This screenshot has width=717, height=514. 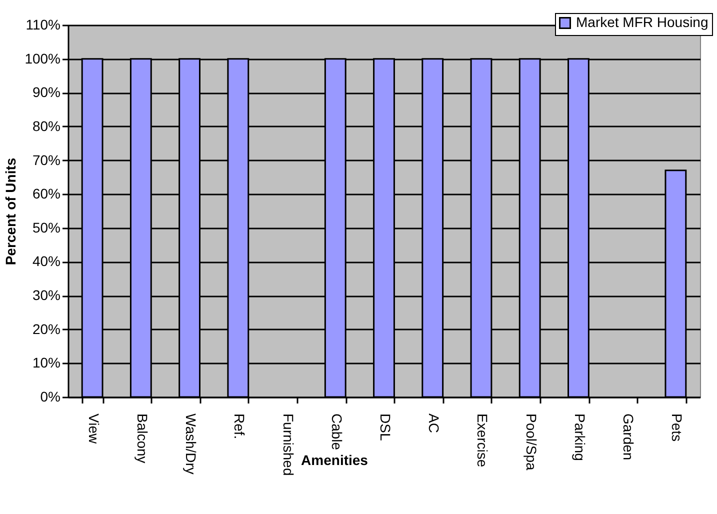 I want to click on x-tick-label: Exercise, so click(x=482, y=441).